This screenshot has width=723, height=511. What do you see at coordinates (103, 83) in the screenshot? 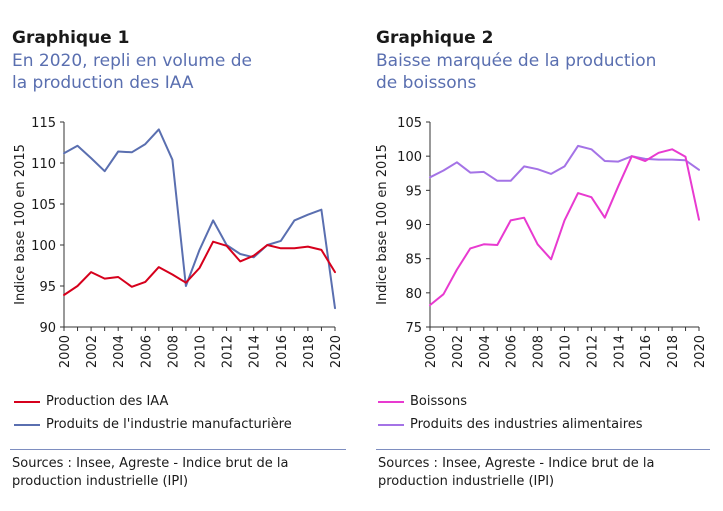
I see `chart-subtitle-line-2: la production des IAA` at bounding box center [103, 83].